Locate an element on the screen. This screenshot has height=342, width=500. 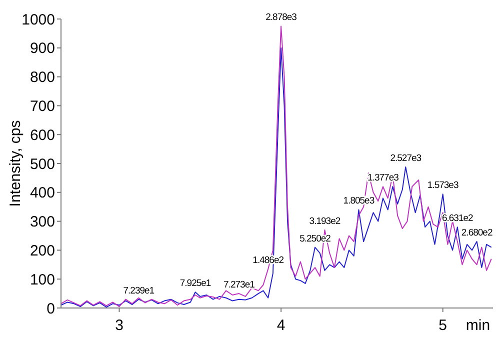
annotation: 7.925e1 is located at coordinates (195, 284).